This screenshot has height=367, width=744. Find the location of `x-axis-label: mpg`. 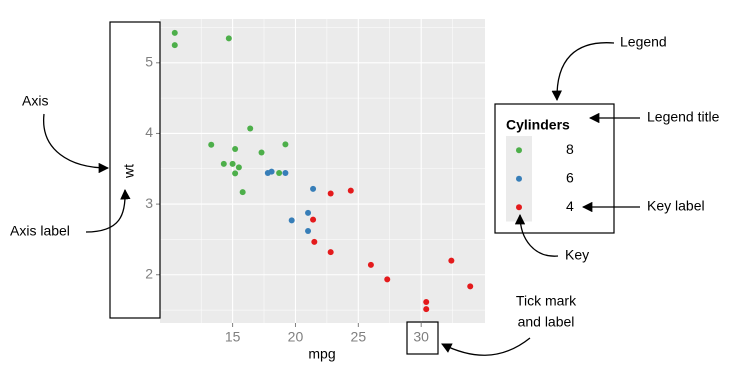

x-axis-label: mpg is located at coordinates (321, 354).